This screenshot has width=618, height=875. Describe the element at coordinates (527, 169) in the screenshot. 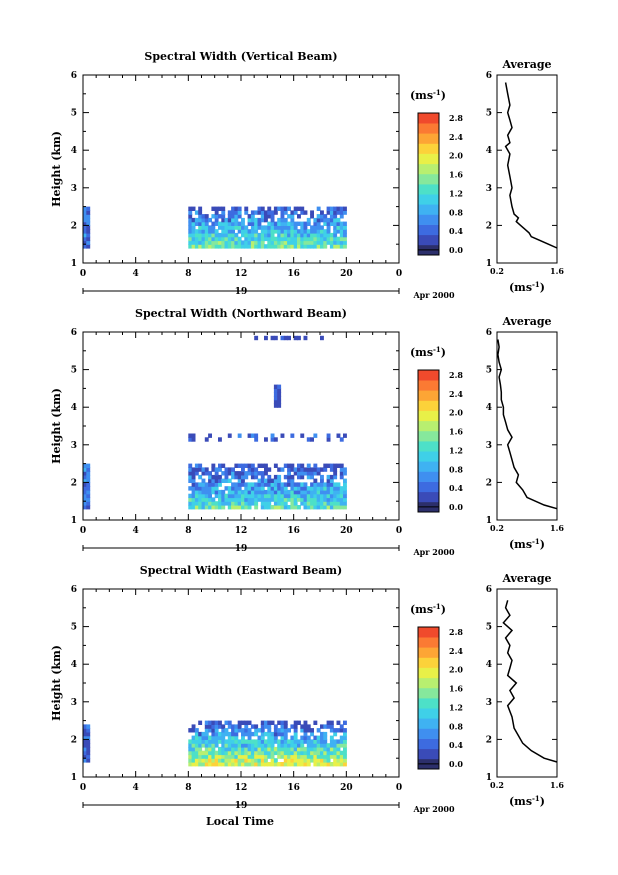

I see `average-frame` at that location.